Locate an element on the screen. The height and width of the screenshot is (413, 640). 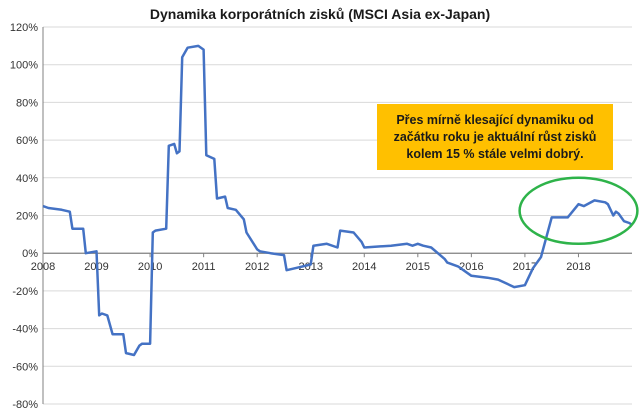
x-tick-label: 2010 is located at coordinates (150, 267).